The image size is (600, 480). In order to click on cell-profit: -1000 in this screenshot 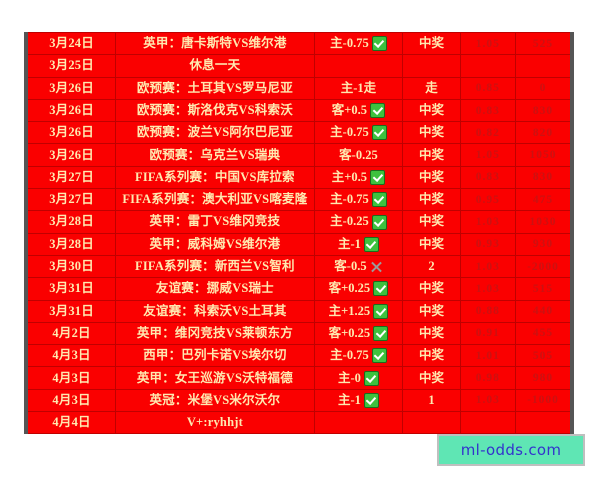, I will do `click(544, 400)`.